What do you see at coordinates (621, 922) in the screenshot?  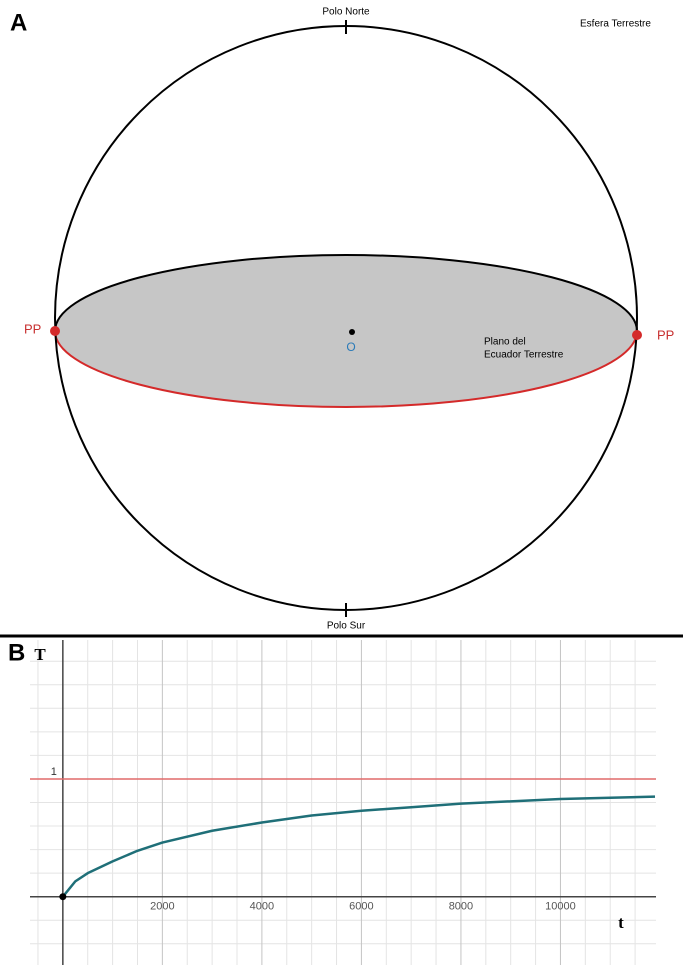 I see `x-axis-label: t` at bounding box center [621, 922].